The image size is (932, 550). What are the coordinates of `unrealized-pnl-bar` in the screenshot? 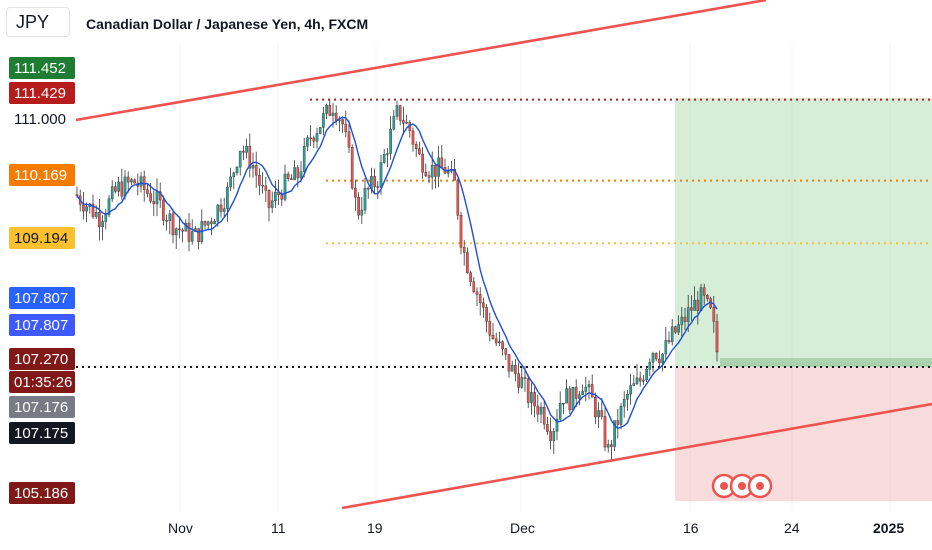 It's located at (826, 362).